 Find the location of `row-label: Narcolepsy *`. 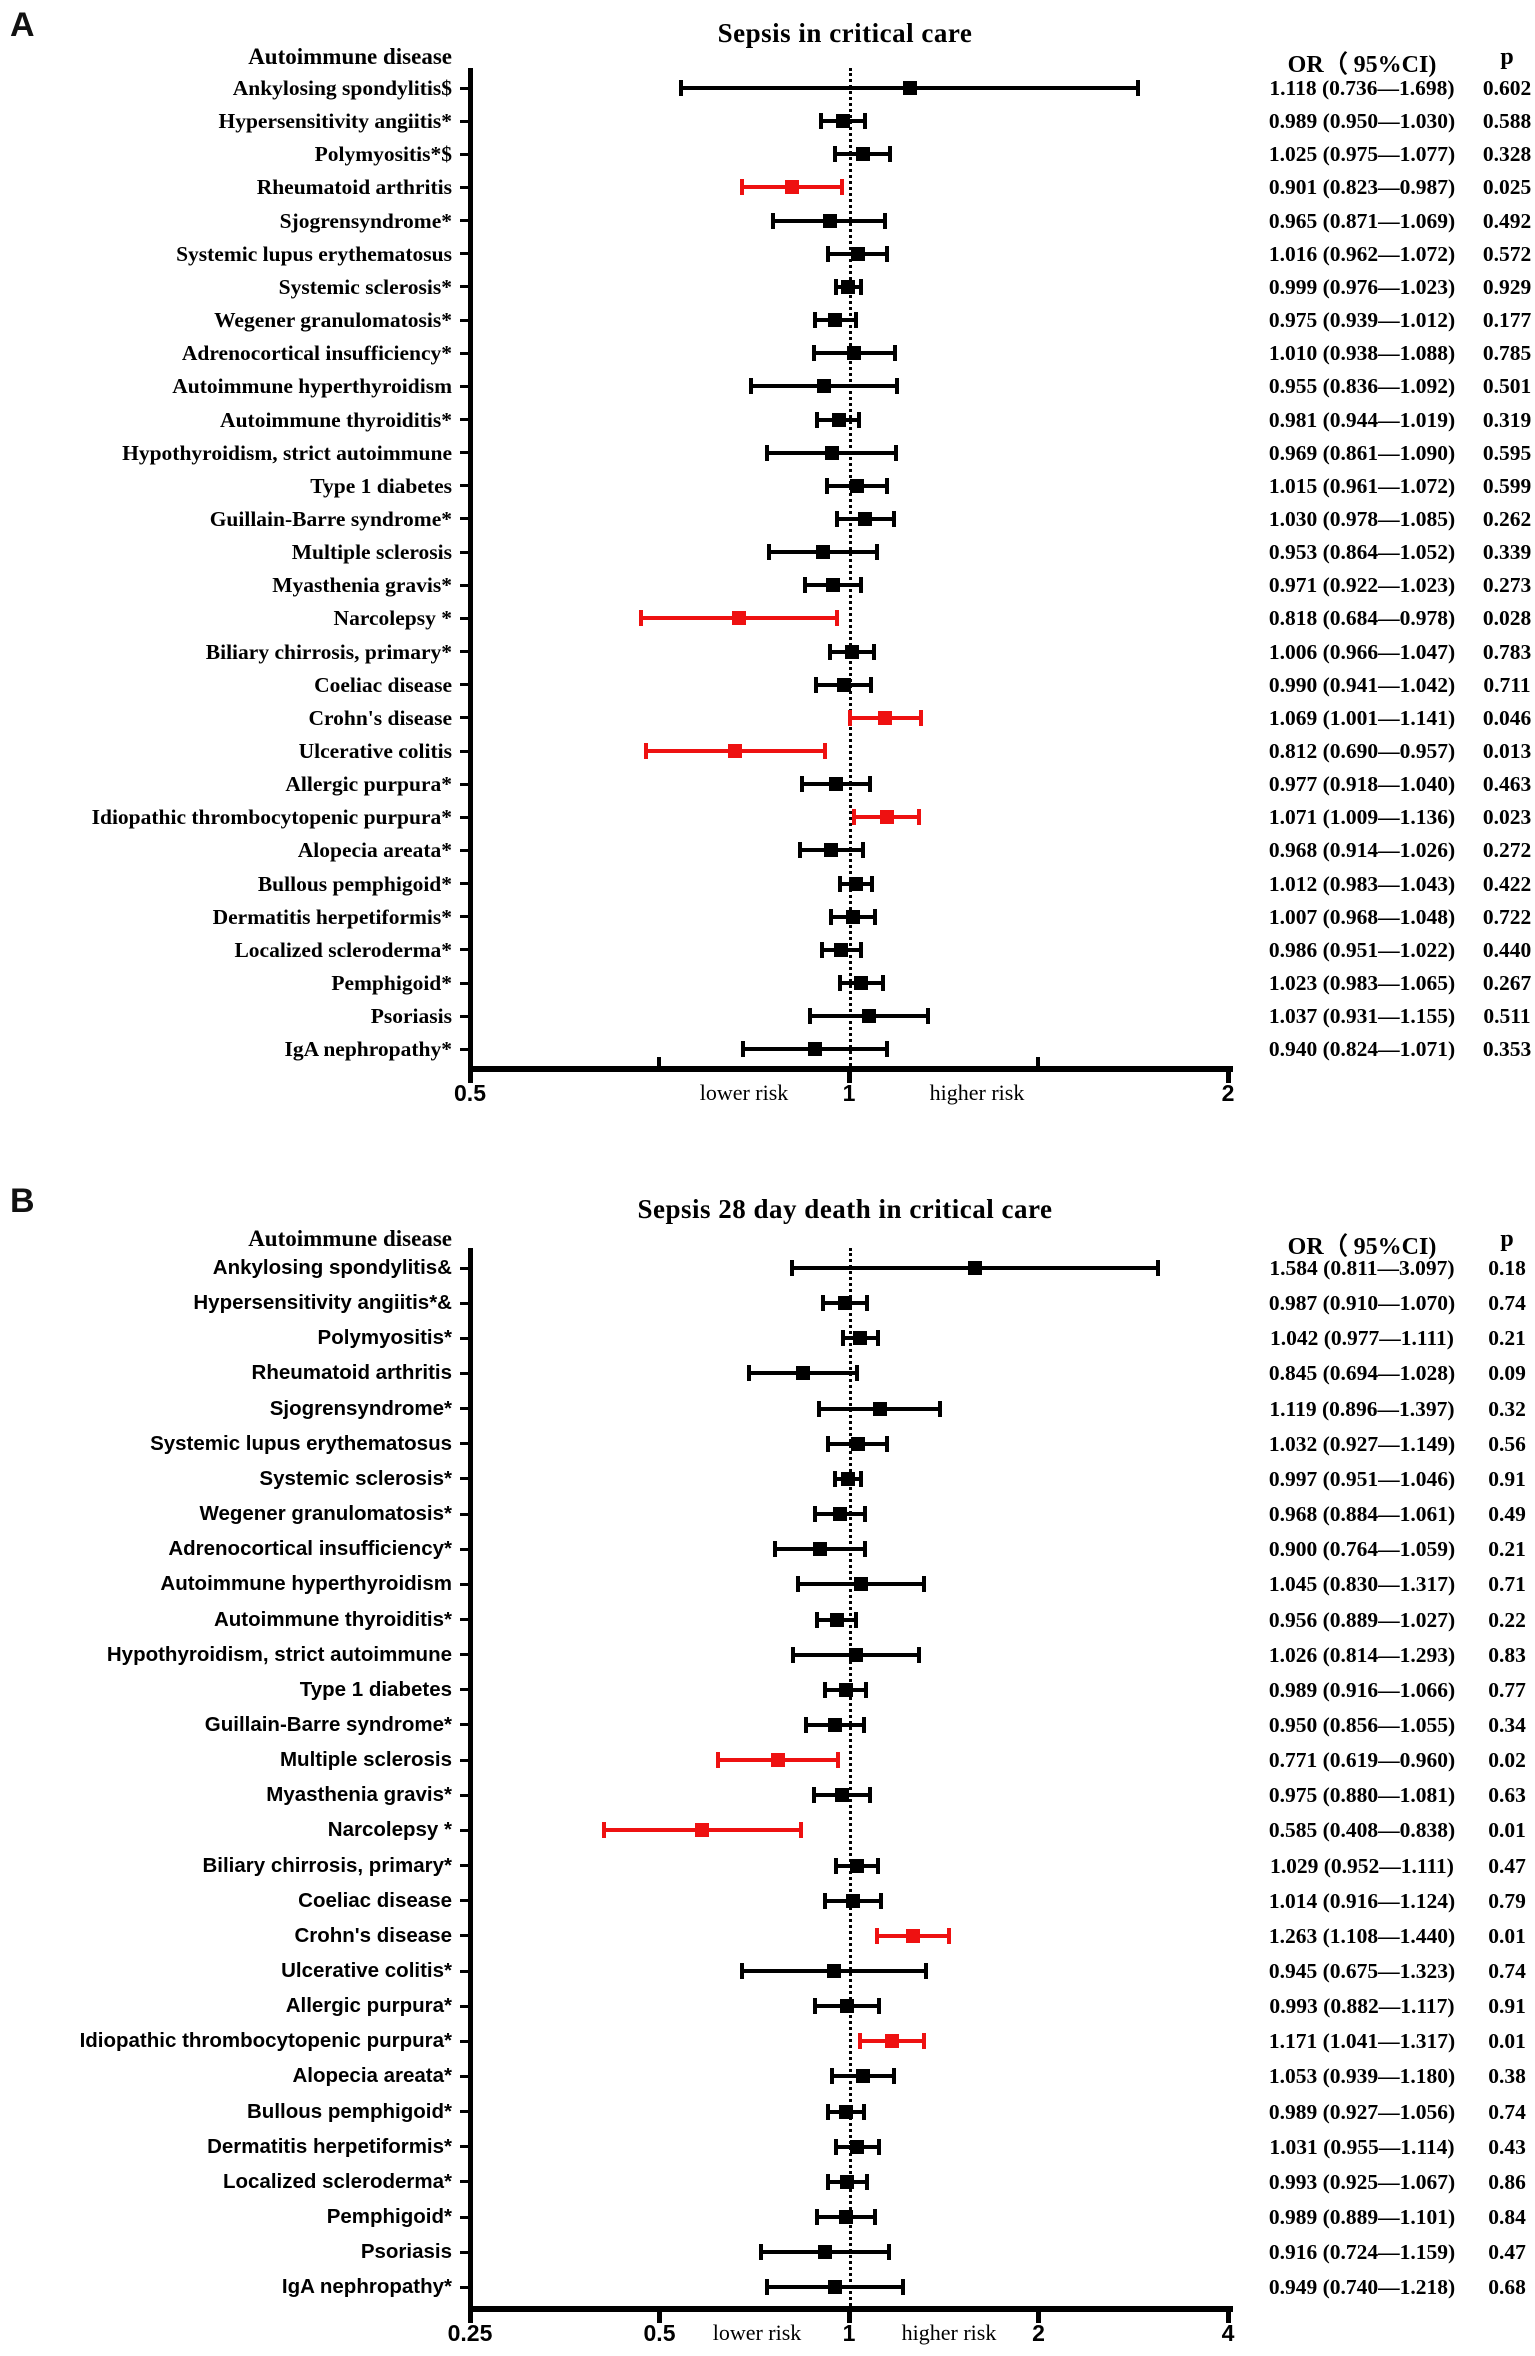

row-label: Narcolepsy * is located at coordinates (389, 1830).